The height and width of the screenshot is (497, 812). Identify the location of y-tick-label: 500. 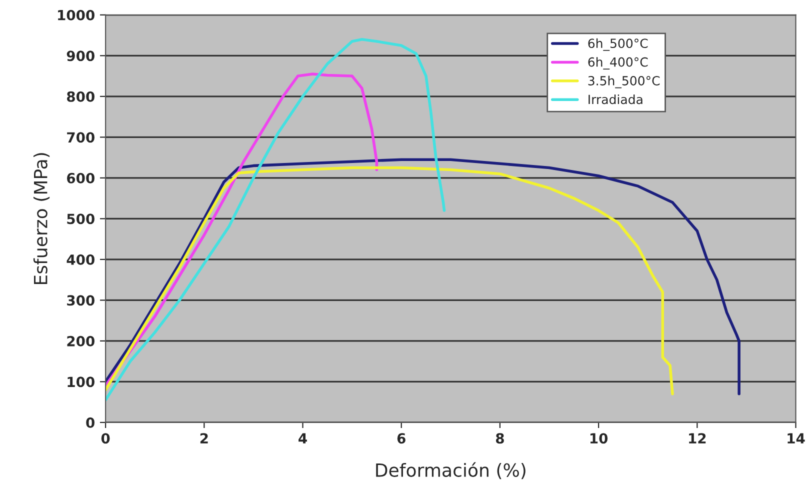
(80, 219).